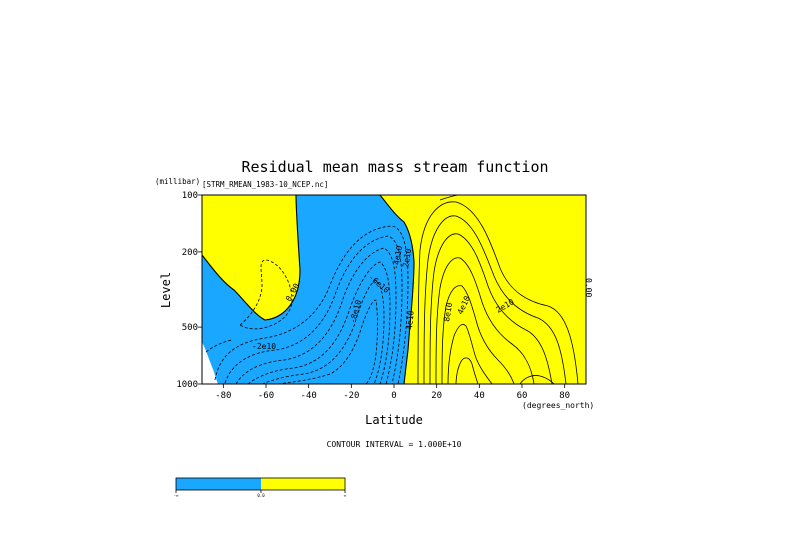 Image resolution: width=789 pixels, height=558 pixels. I want to click on contour-label-pos4-left: 4e10, so click(410, 320).